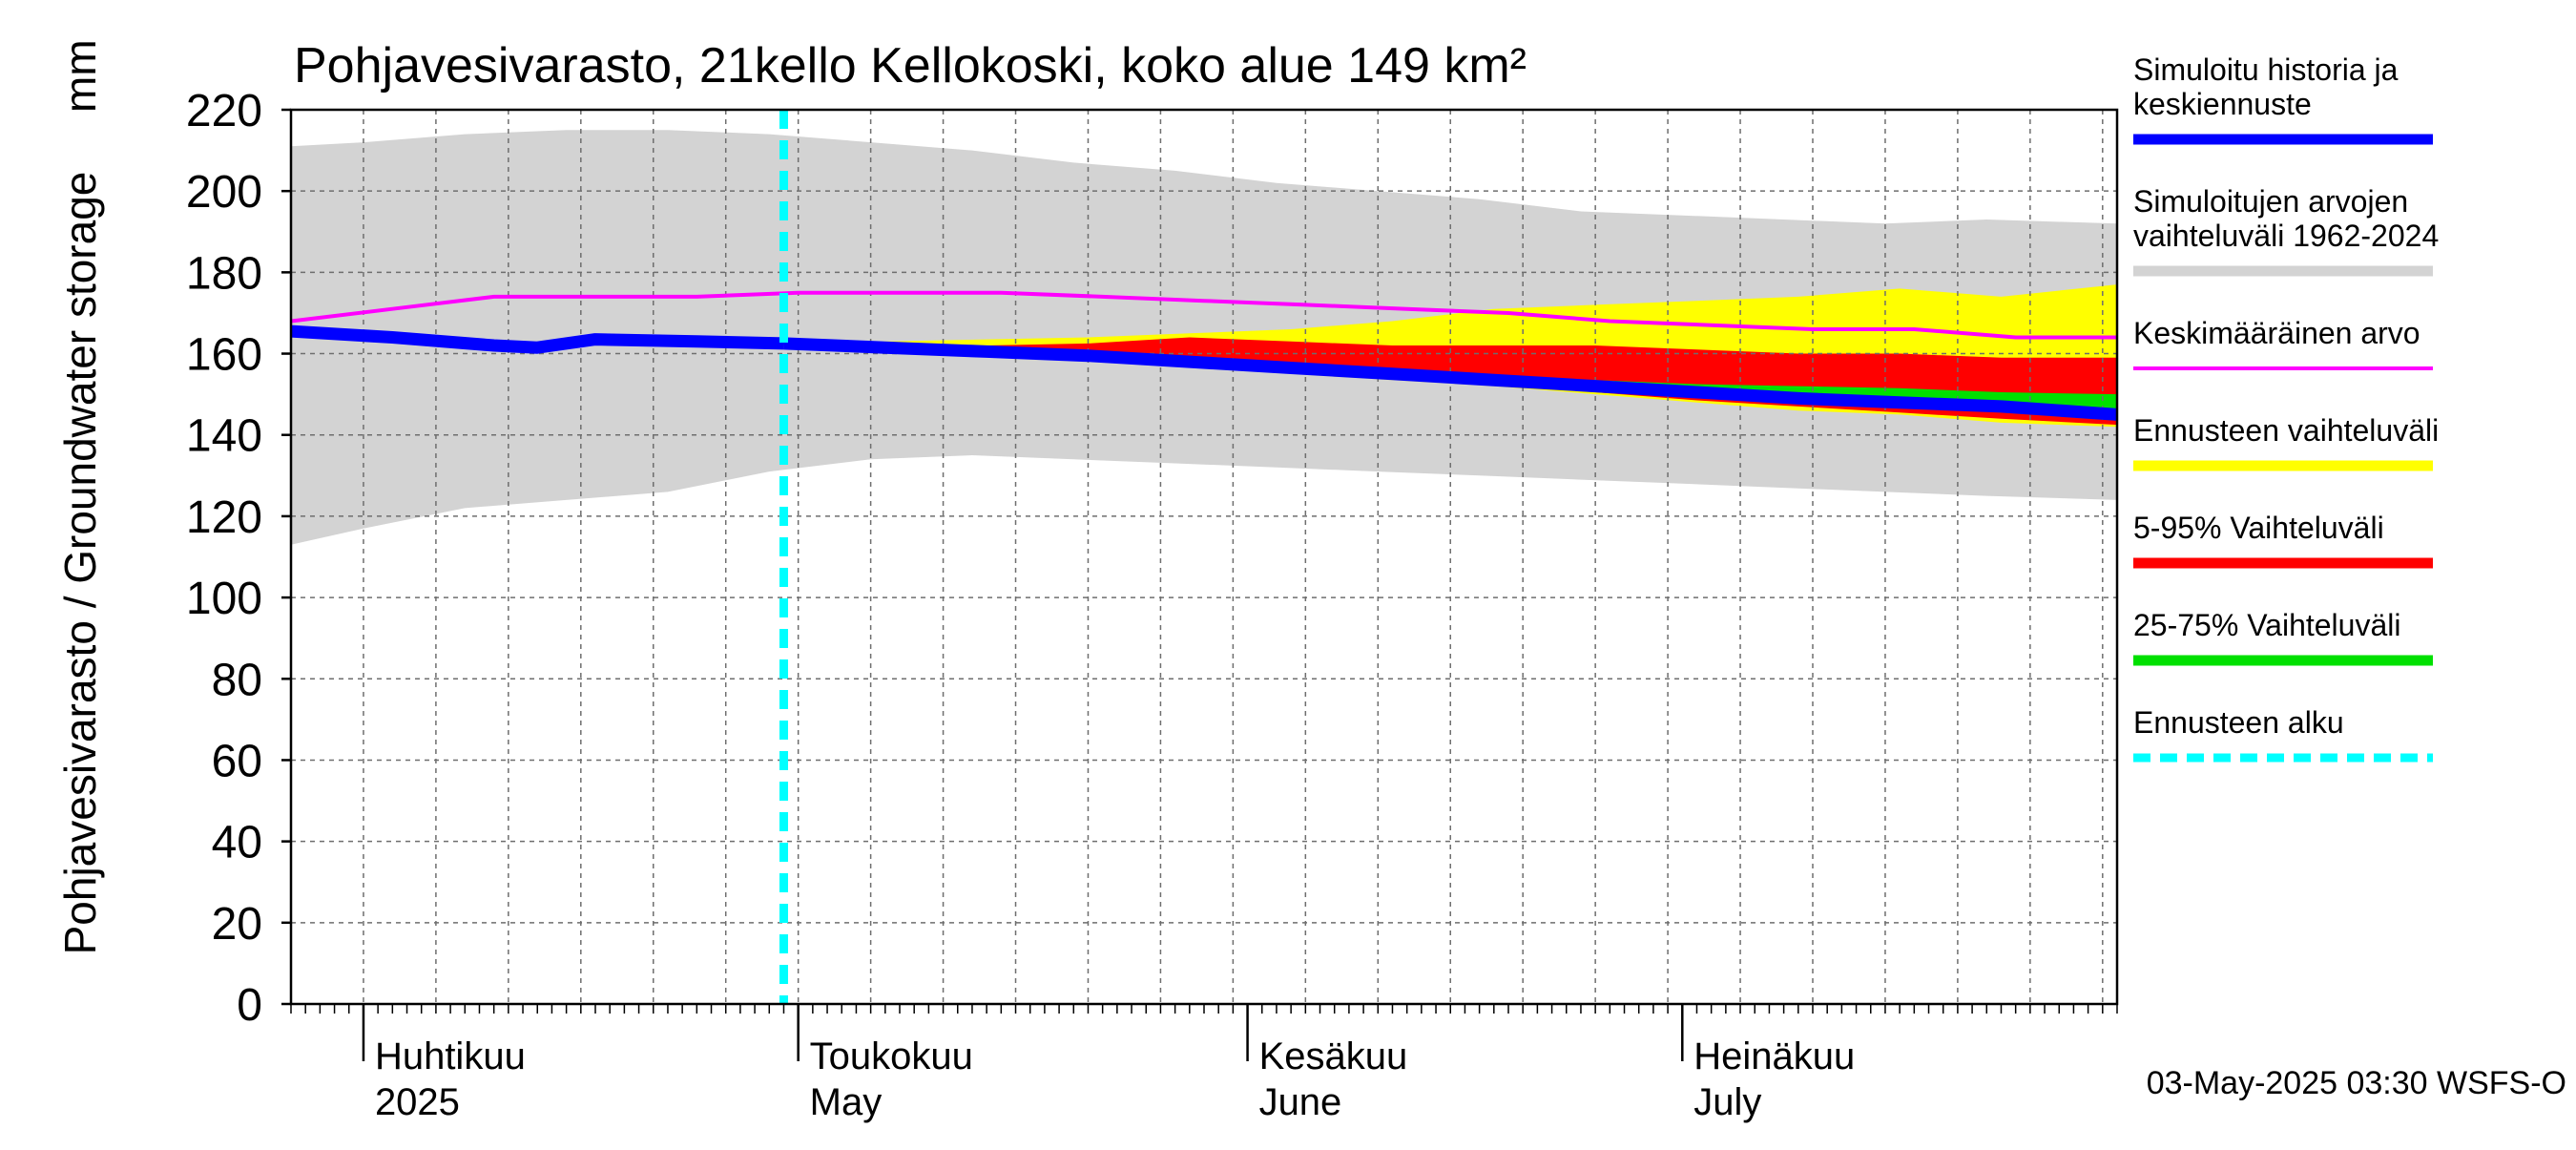 The height and width of the screenshot is (1150, 2576). Describe the element at coordinates (2286, 430) in the screenshot. I see `legend-label: Ennusteen vaihteluväli` at that location.